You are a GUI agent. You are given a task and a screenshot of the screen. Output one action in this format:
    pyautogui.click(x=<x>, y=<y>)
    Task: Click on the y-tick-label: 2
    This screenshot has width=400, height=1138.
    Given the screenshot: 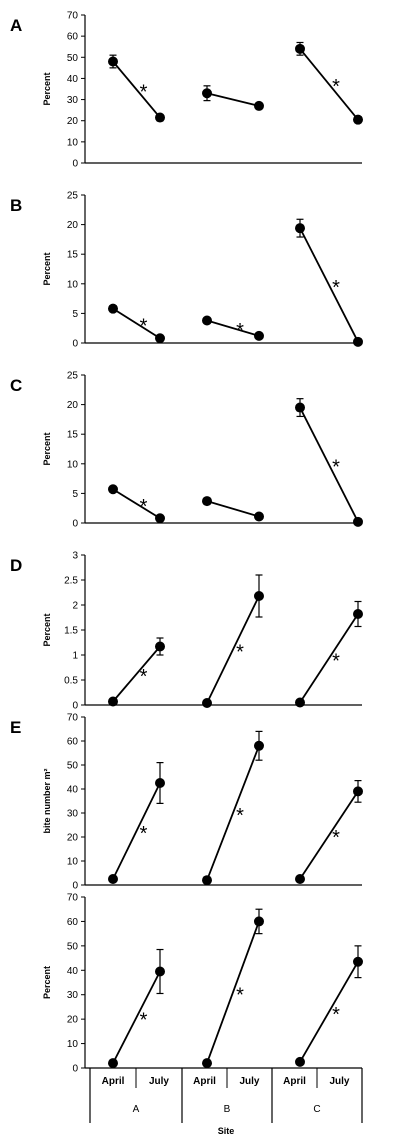 What is the action you would take?
    pyautogui.click(x=75, y=606)
    